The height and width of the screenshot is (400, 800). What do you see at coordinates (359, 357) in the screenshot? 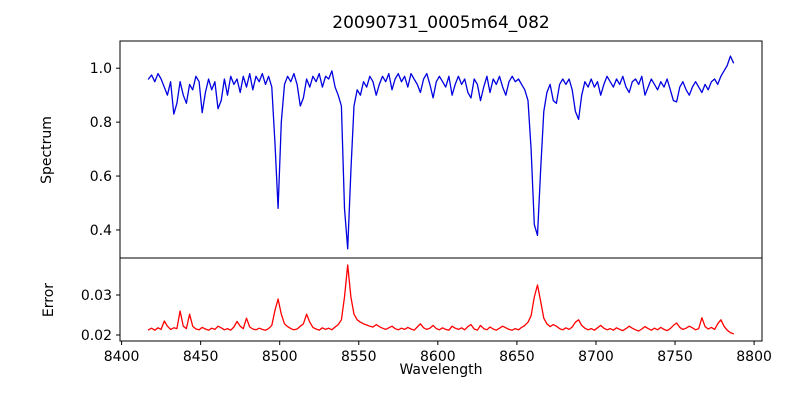
I see `x-tick-label: 8550` at bounding box center [359, 357].